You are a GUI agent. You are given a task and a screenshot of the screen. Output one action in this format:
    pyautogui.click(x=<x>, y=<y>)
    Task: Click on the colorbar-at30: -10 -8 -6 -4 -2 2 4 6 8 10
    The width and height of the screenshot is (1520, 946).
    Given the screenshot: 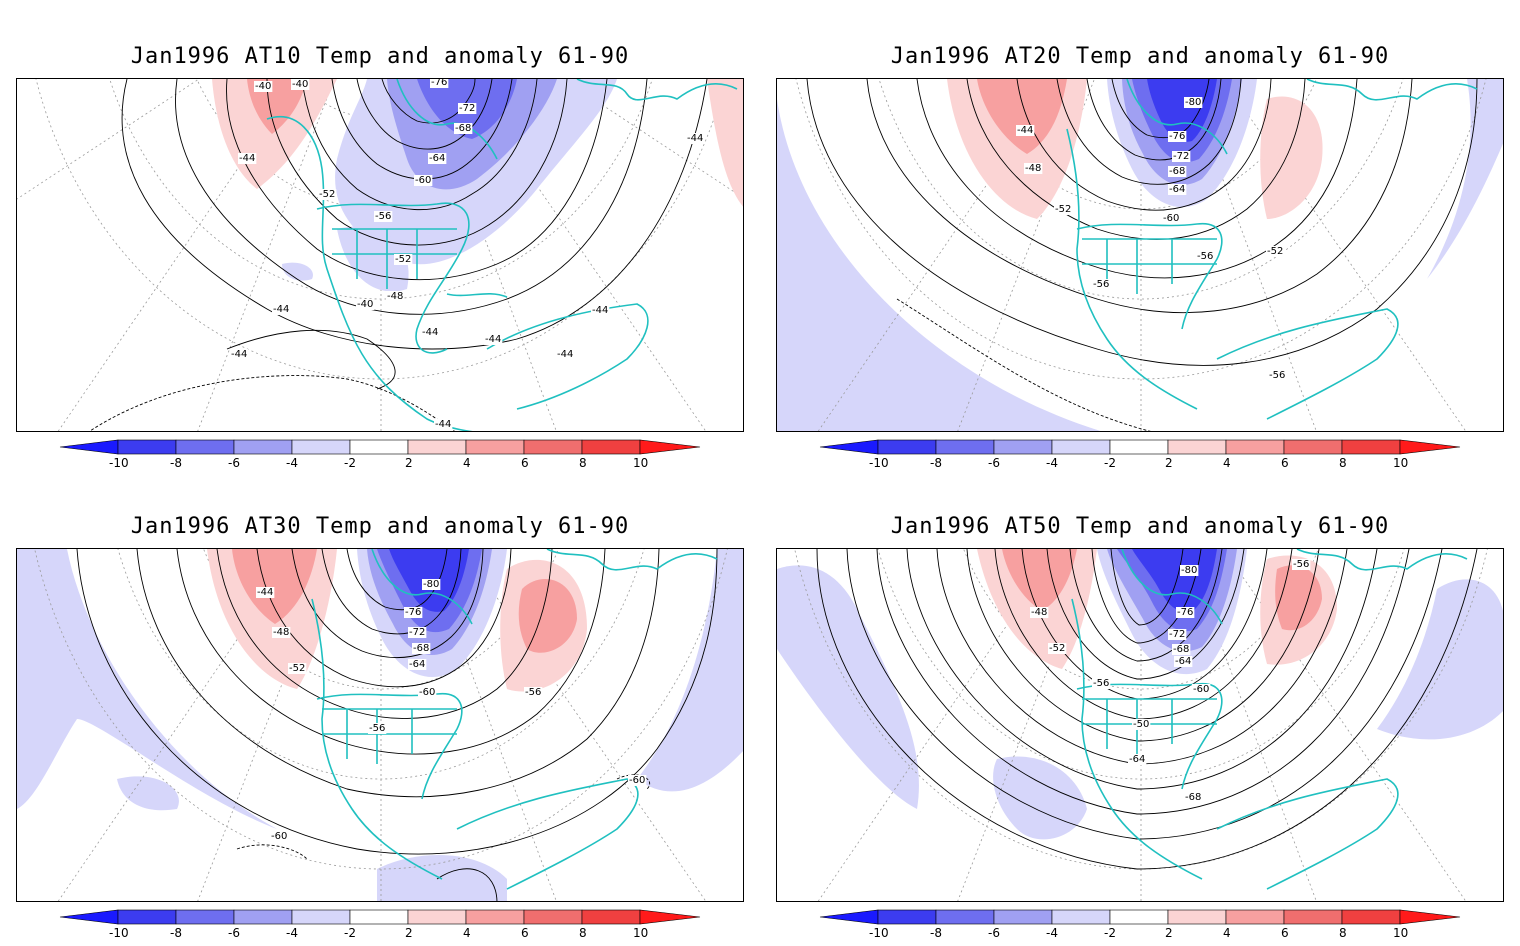 What is the action you would take?
    pyautogui.click(x=380, y=926)
    